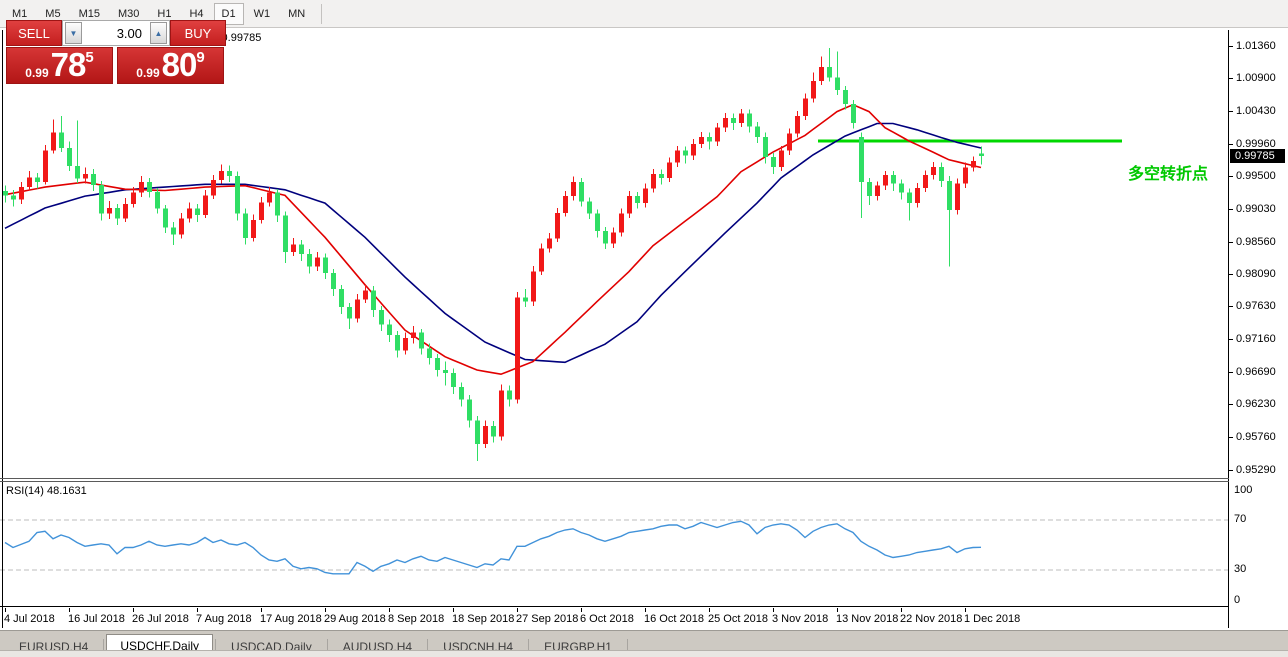 Image resolution: width=1288 pixels, height=657 pixels. What do you see at coordinates (262, 13) in the screenshot?
I see `timeframe-w1: W1` at bounding box center [262, 13].